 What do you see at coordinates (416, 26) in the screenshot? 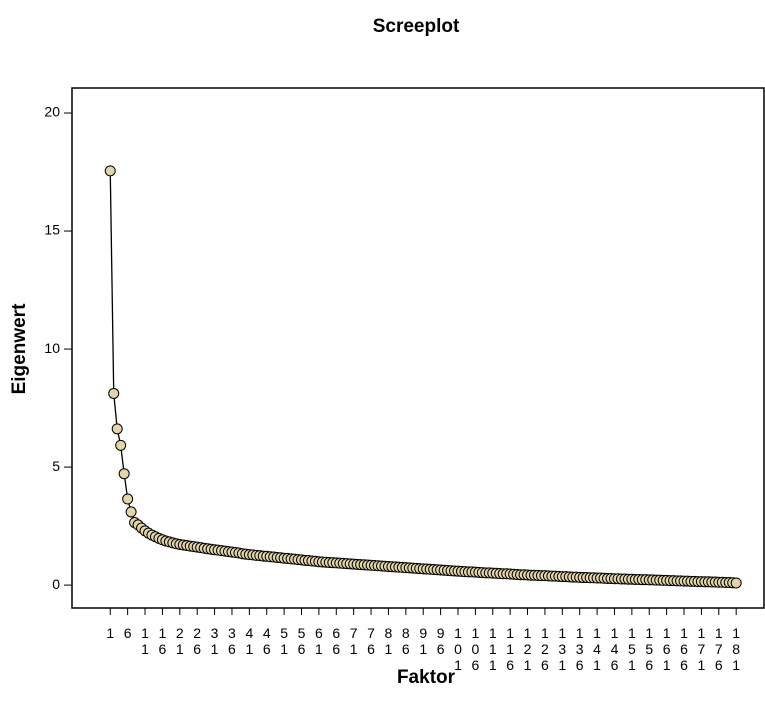
I see `chart-title: Screeplot` at bounding box center [416, 26].